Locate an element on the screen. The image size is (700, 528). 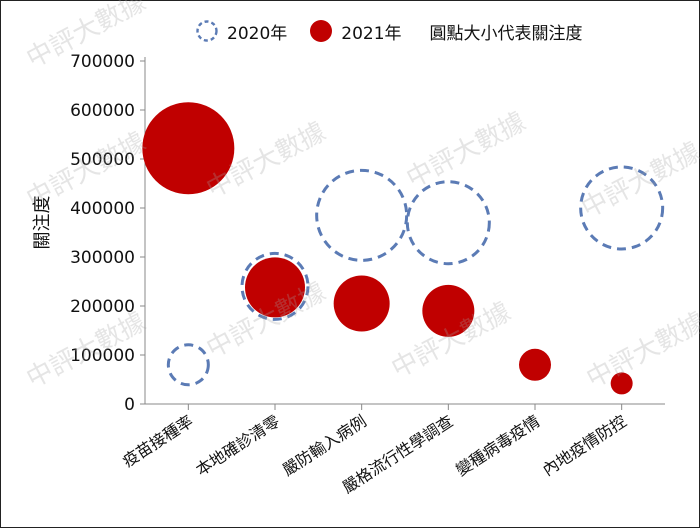
legend-item-2020: 2020年 is located at coordinates (241, 31).